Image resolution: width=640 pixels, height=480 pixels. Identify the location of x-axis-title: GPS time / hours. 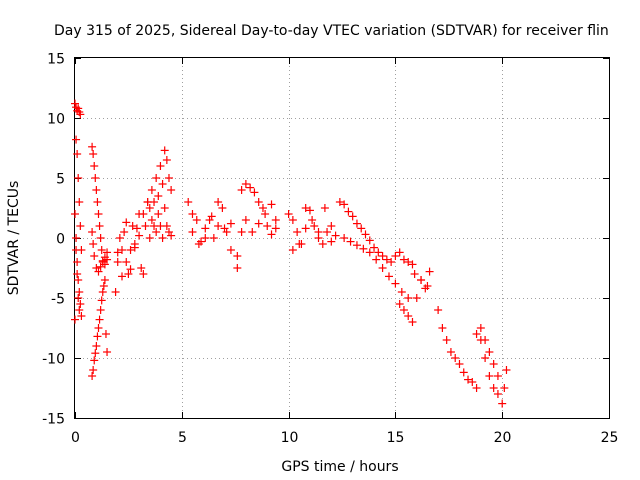
(339, 467).